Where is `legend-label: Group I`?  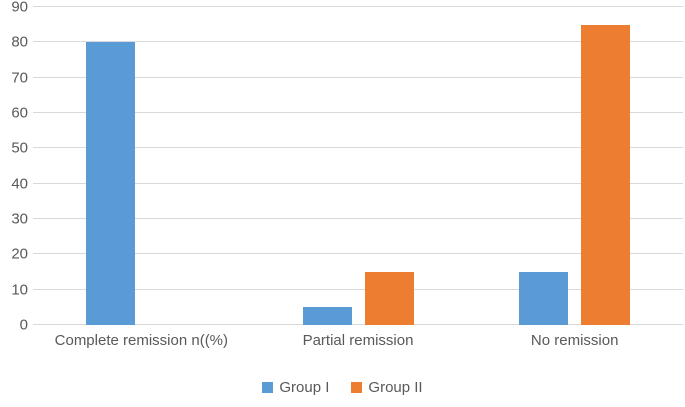
legend-label: Group I is located at coordinates (304, 387).